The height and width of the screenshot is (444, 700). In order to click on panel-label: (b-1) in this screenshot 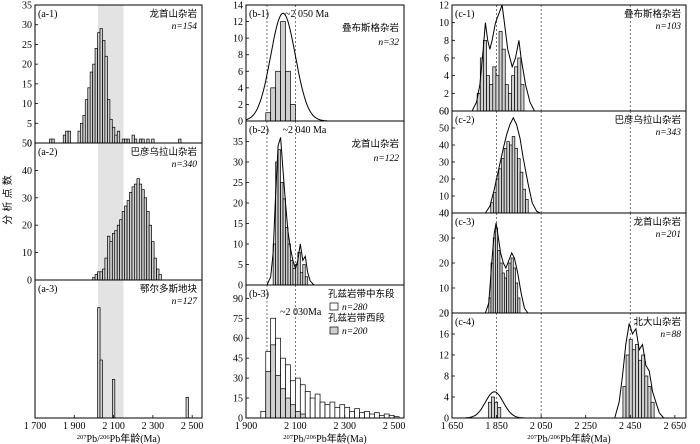, I will do `click(259, 14)`.